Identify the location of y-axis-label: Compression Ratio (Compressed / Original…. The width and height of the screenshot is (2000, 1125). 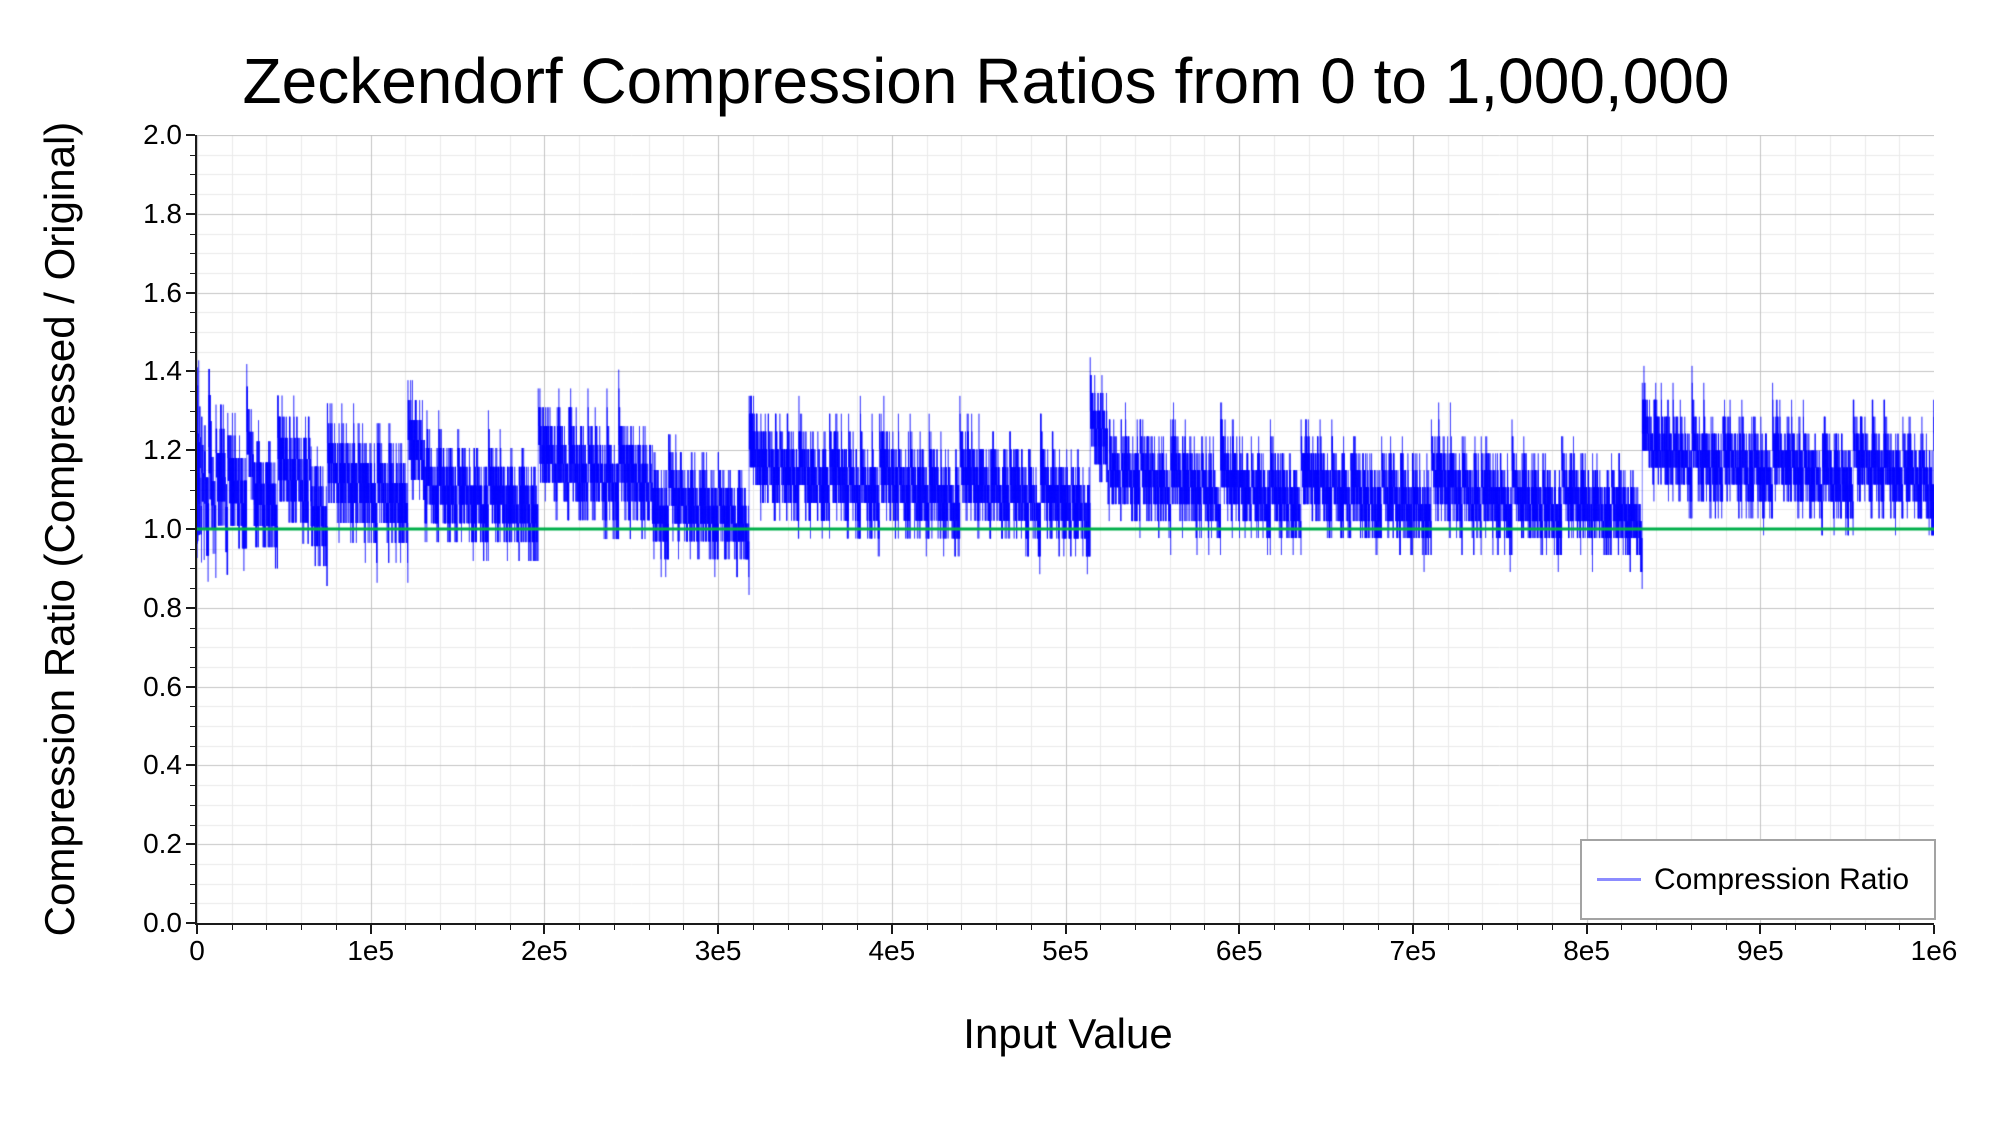
(59, 529).